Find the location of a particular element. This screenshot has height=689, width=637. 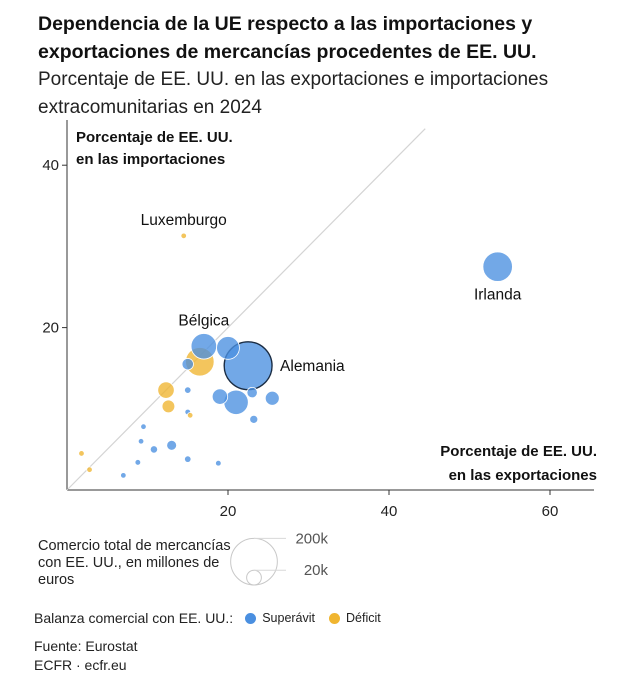

surplus-swatch is located at coordinates (251, 618).